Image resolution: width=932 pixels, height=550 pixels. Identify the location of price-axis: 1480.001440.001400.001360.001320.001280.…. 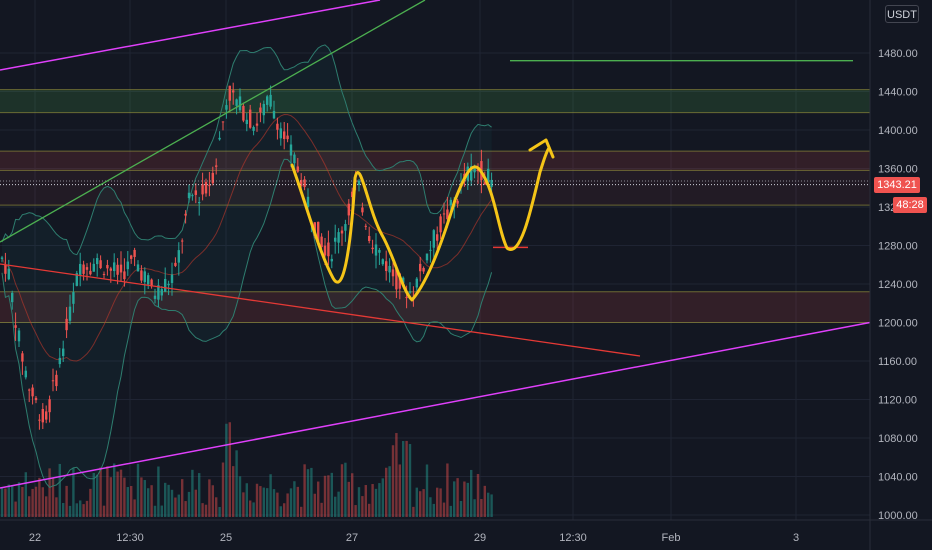
(893, 275).